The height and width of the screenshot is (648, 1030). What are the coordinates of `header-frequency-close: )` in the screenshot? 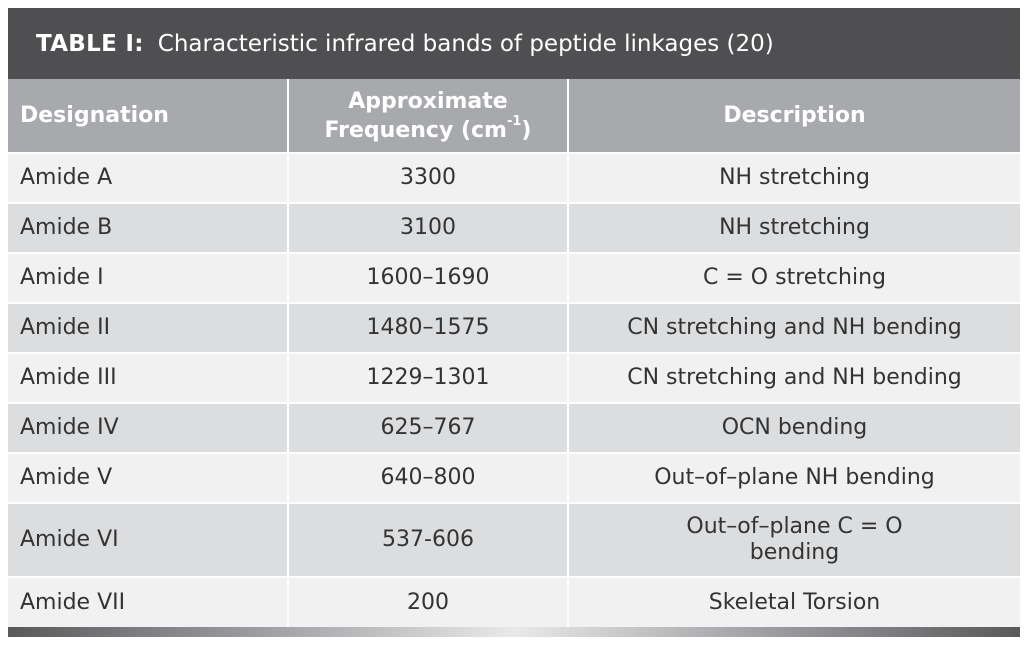 It's located at (526, 130).